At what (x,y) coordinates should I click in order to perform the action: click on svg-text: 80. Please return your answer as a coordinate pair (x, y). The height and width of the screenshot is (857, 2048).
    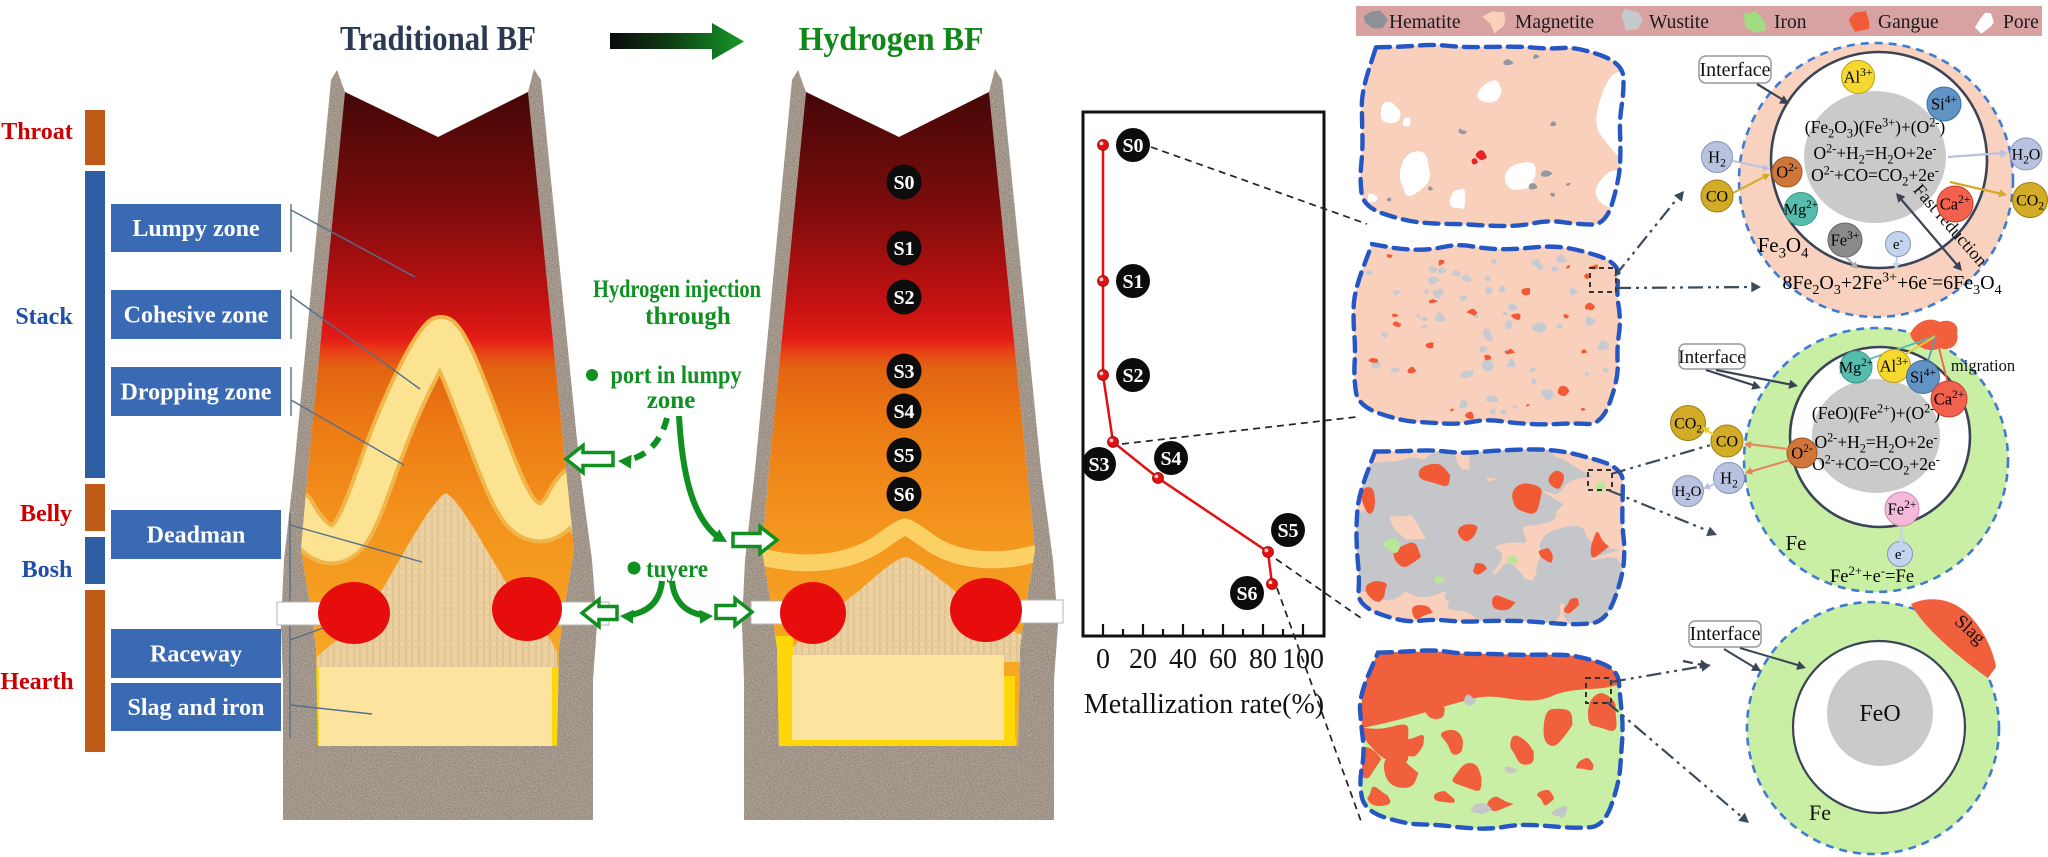
    Looking at the image, I should click on (1263, 659).